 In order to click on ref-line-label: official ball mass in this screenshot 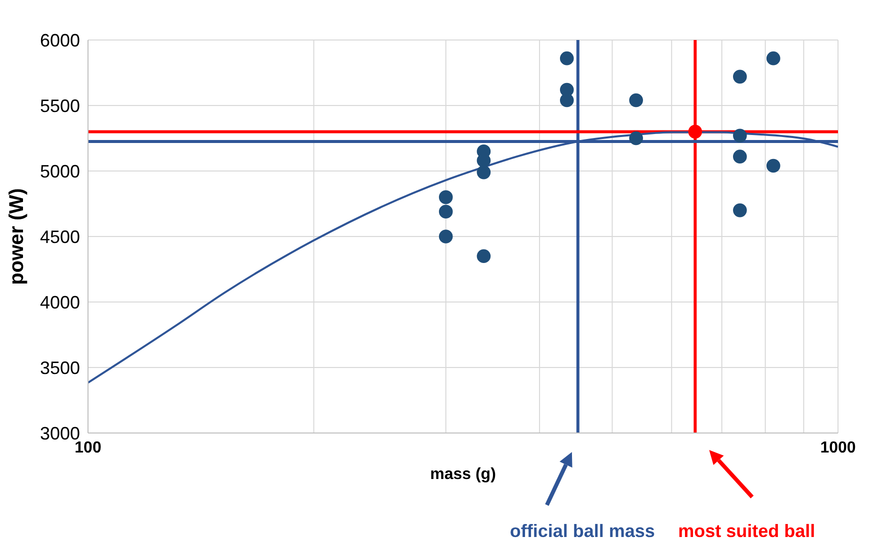, I will do `click(582, 531)`.